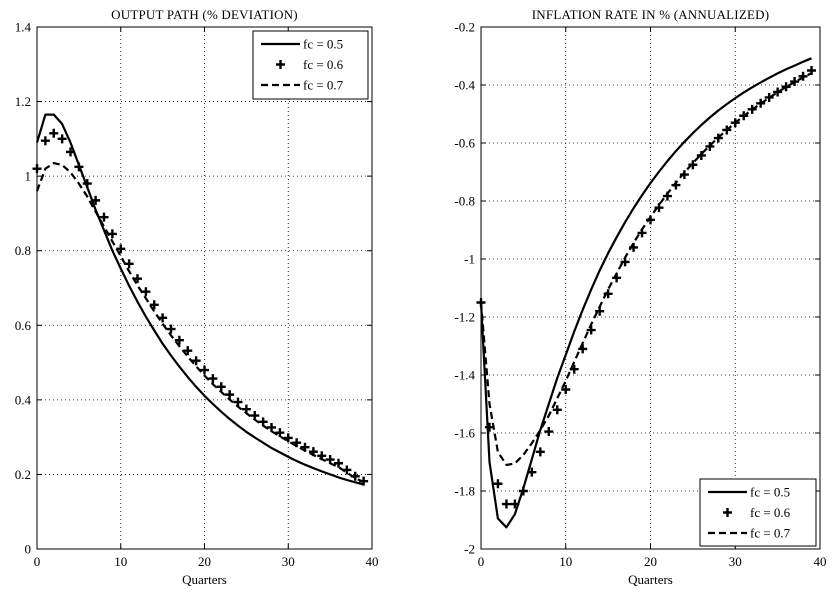  Describe the element at coordinates (464, 27) in the screenshot. I see `y-tick-label: -0.2` at that location.